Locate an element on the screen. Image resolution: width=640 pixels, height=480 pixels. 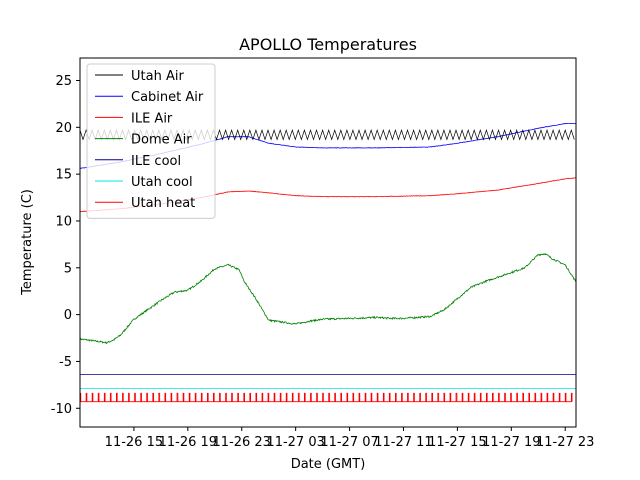
y-tick-label: -10 is located at coordinates (61, 409).